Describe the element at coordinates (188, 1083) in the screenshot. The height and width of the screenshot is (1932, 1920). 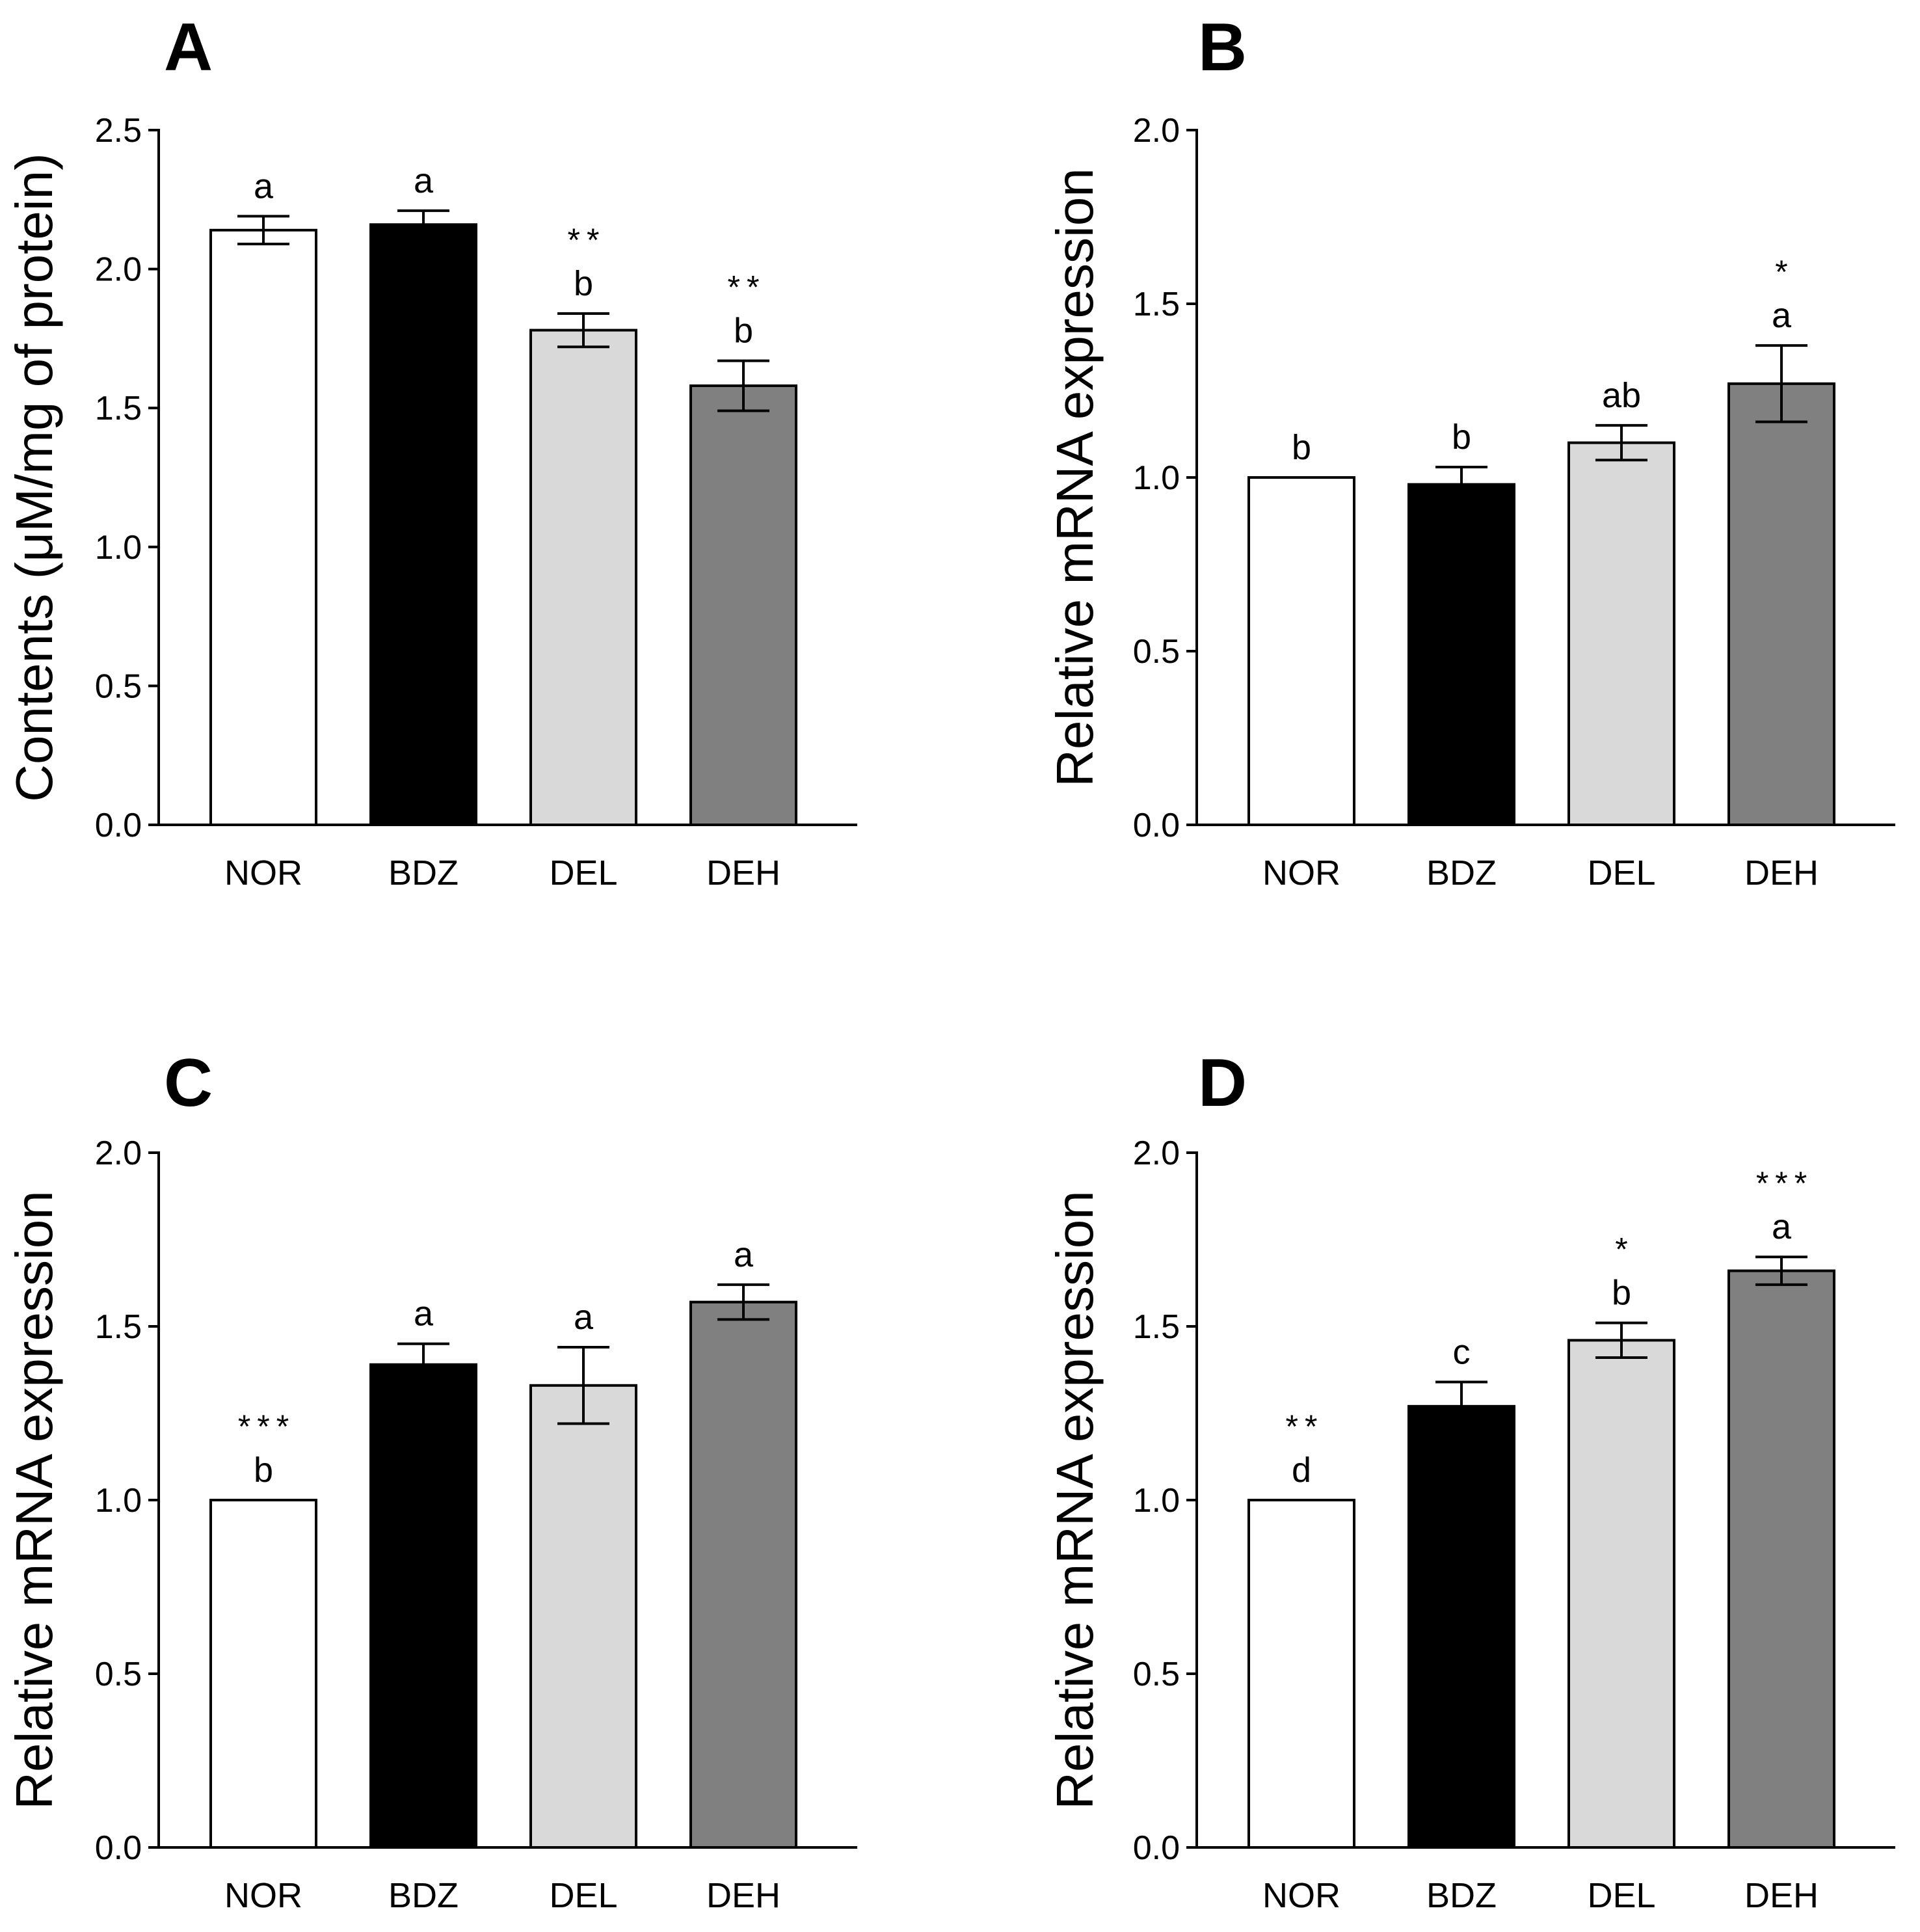
I see `panel-letter: C` at that location.